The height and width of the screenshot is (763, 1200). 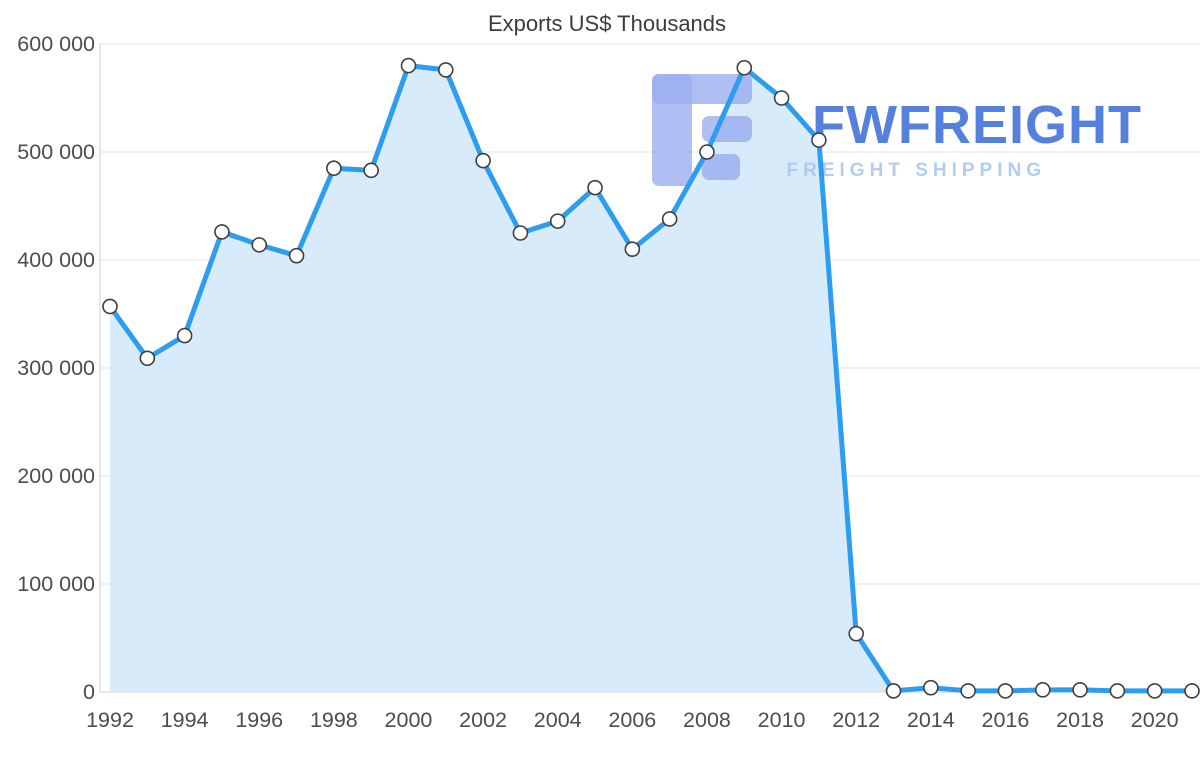 I want to click on x-tick-label: 2018, so click(x=1080, y=720).